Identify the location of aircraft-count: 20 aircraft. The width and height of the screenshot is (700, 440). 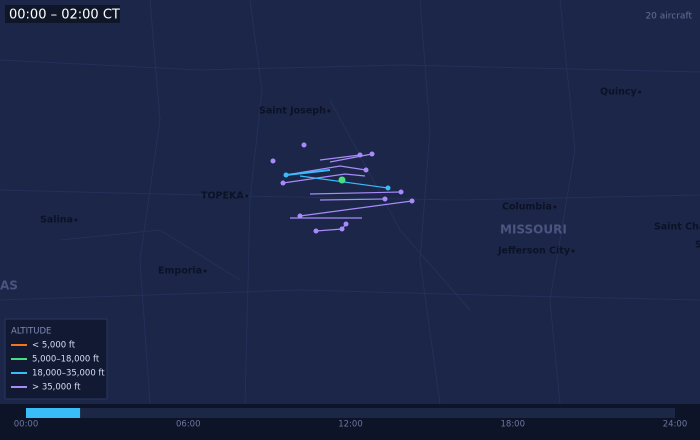
(668, 17).